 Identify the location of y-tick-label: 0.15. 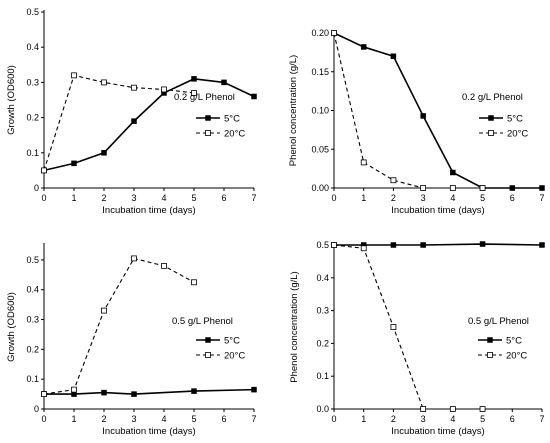
(320, 72).